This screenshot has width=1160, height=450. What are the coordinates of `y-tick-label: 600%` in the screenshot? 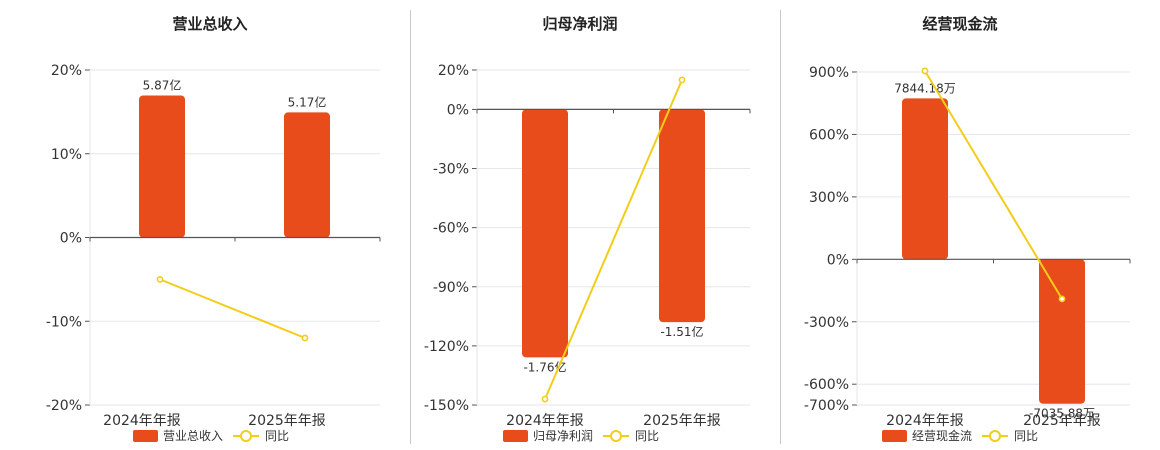 It's located at (829, 135).